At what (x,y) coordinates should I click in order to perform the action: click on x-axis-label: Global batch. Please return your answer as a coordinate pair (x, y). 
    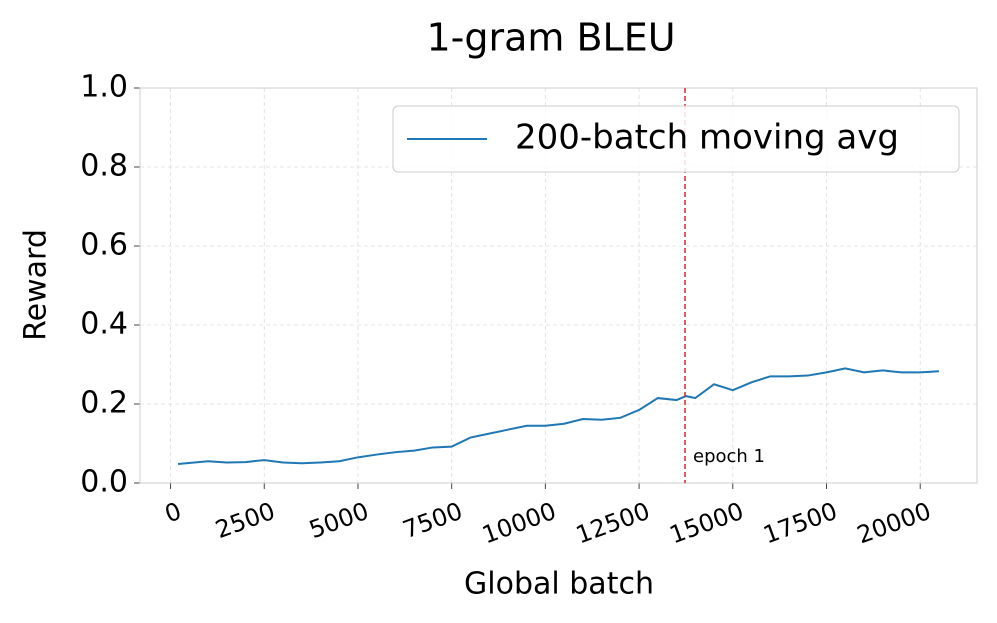
    Looking at the image, I should click on (559, 584).